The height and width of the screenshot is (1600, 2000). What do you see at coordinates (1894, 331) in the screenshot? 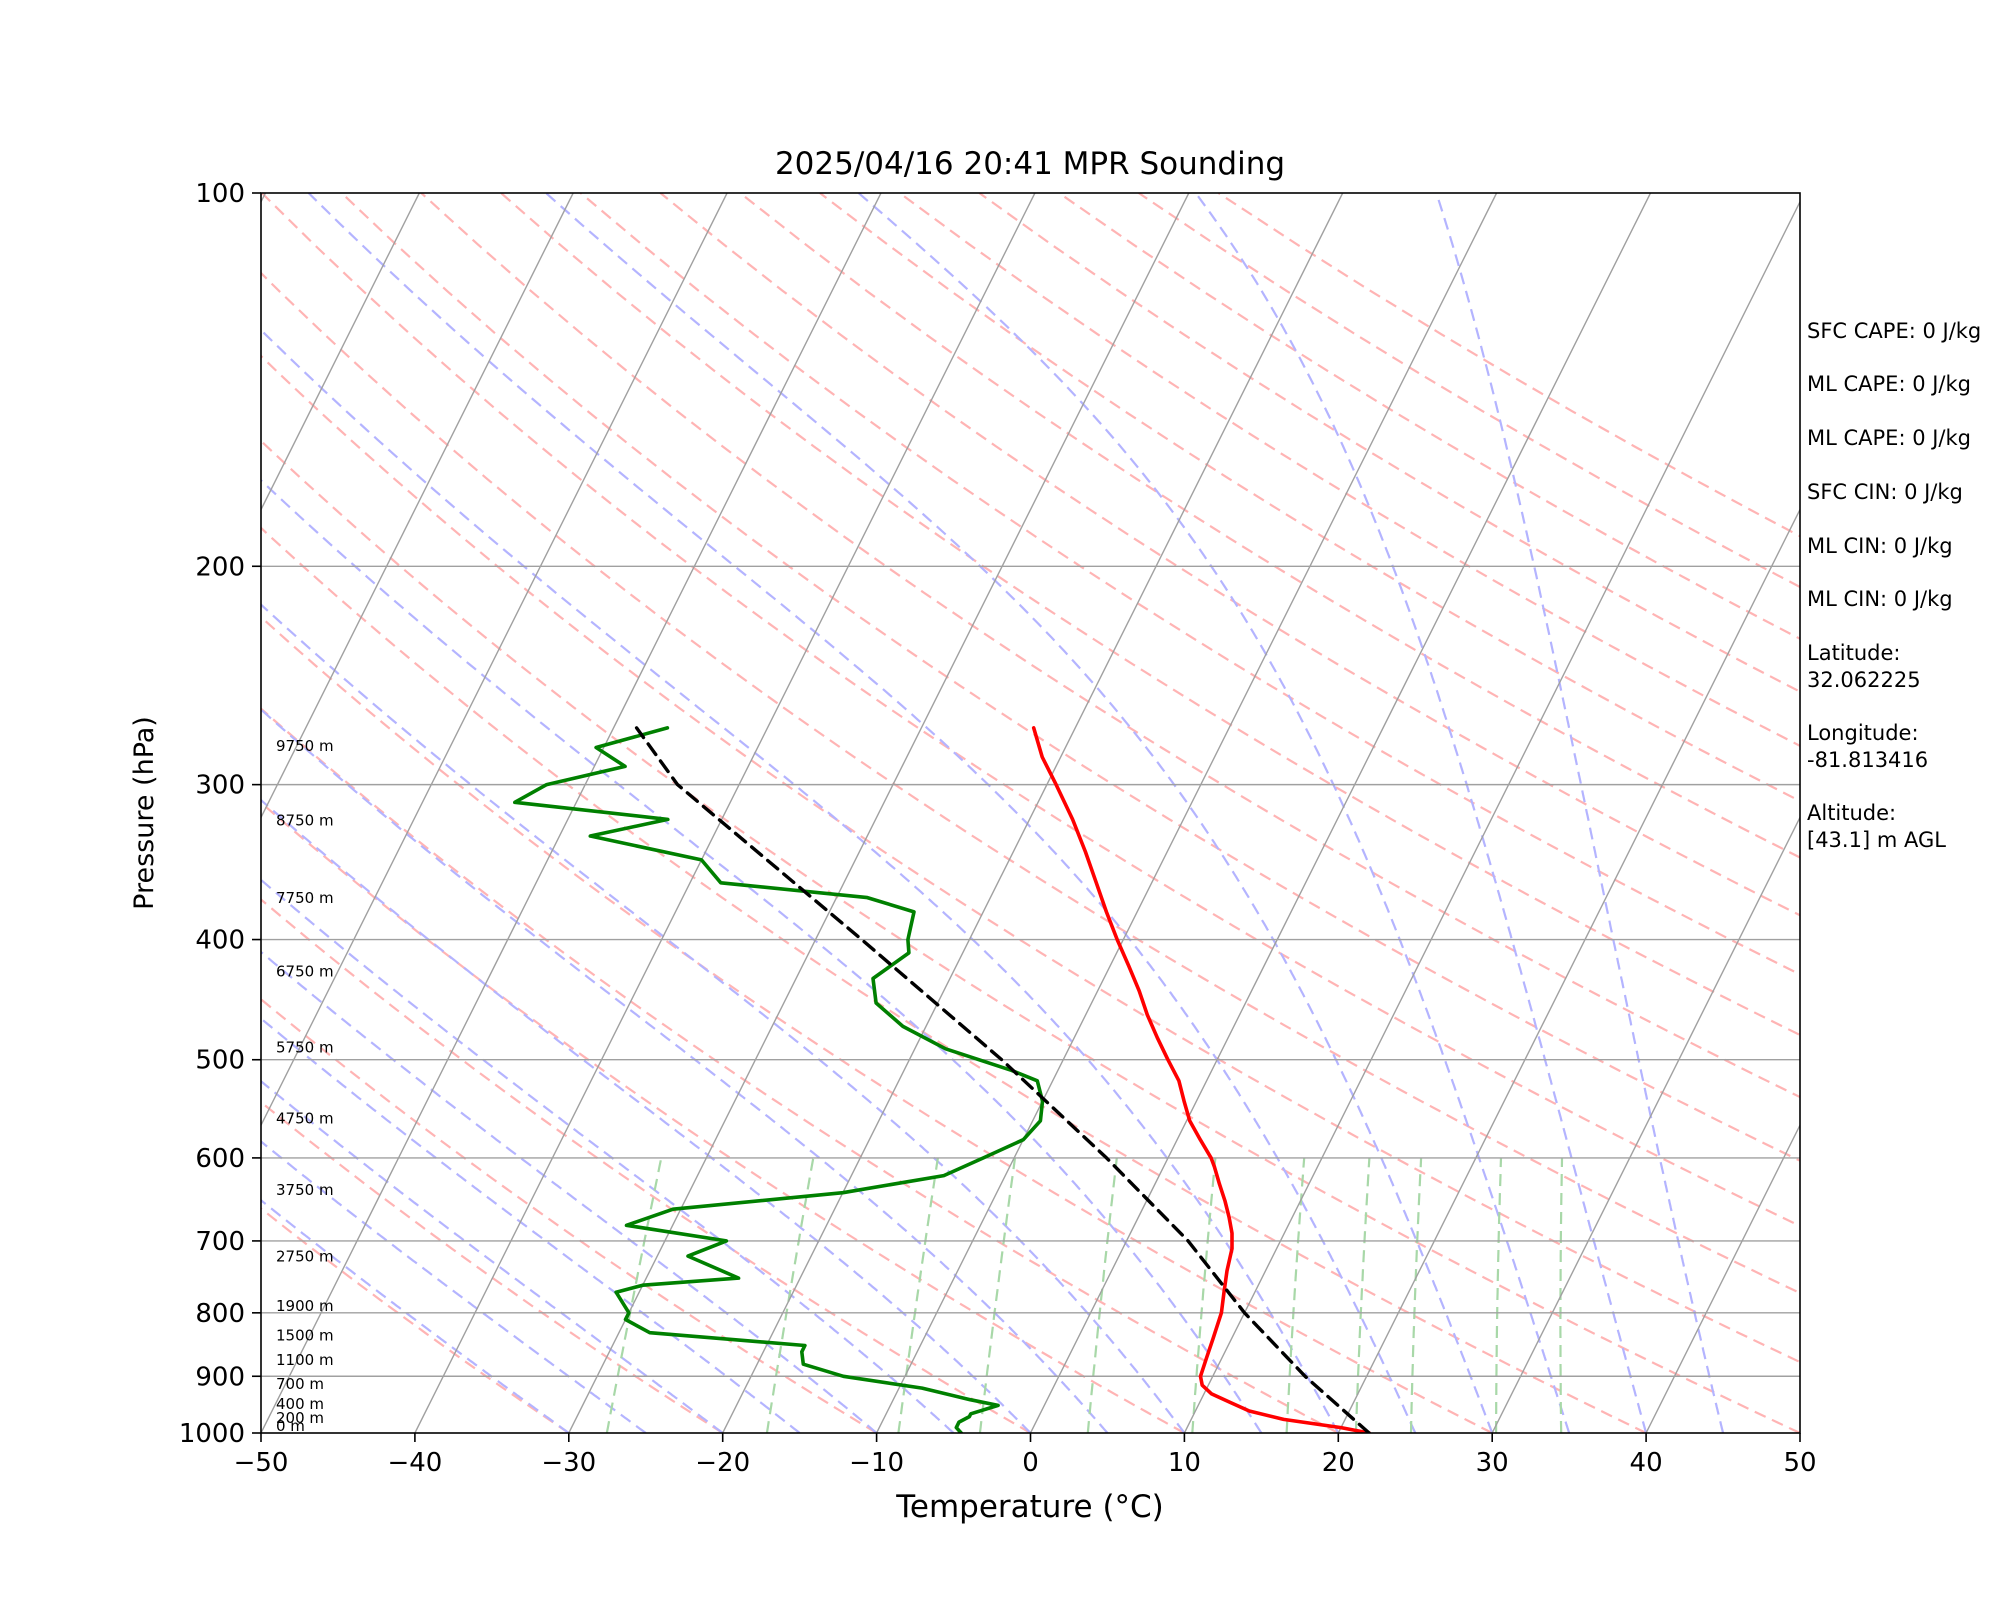
I see `stat-sfc-cape: SFC CAPE: 0 J/kg` at bounding box center [1894, 331].